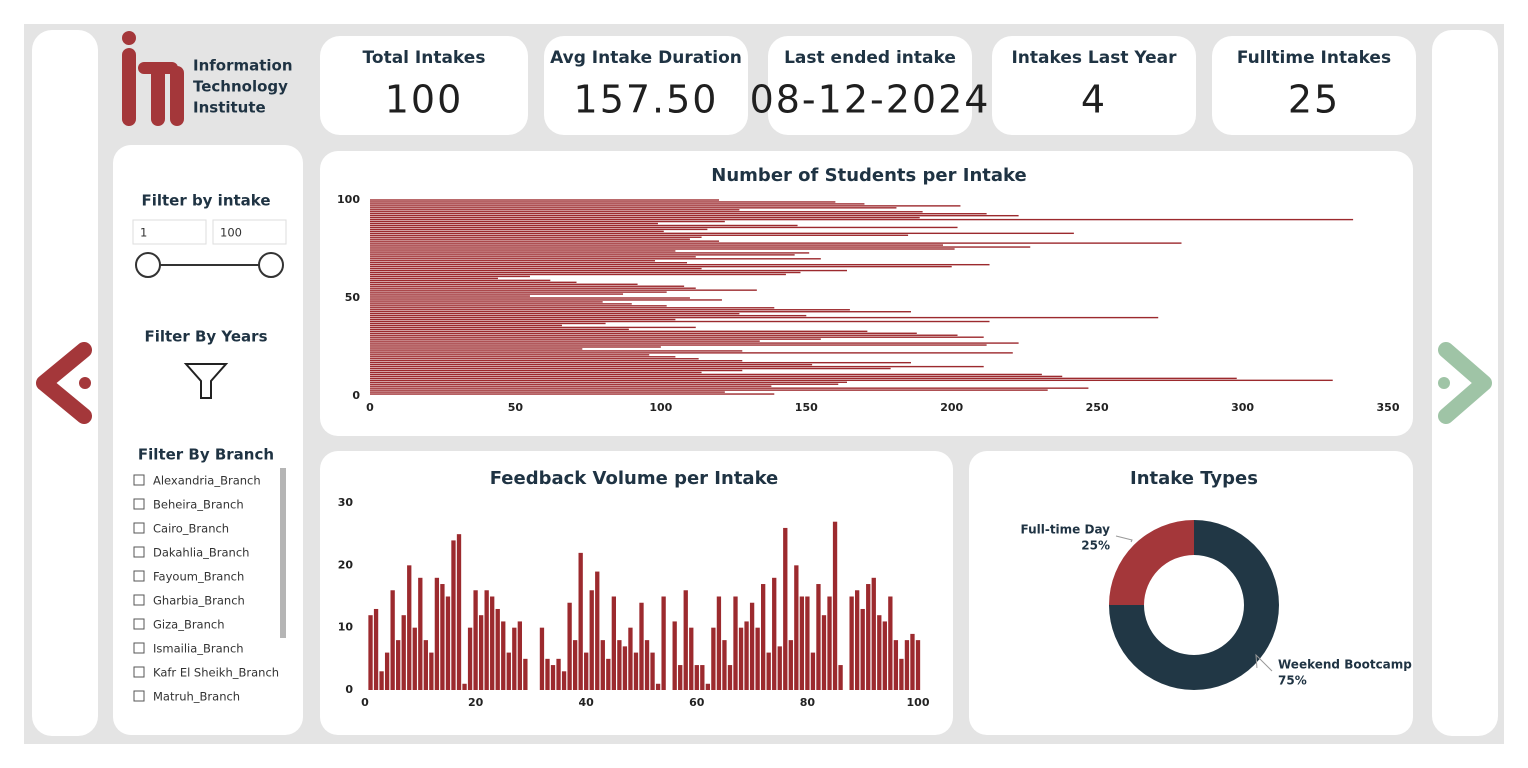 The height and width of the screenshot is (768, 1528). What do you see at coordinates (283, 553) in the screenshot?
I see `scrollbar` at bounding box center [283, 553].